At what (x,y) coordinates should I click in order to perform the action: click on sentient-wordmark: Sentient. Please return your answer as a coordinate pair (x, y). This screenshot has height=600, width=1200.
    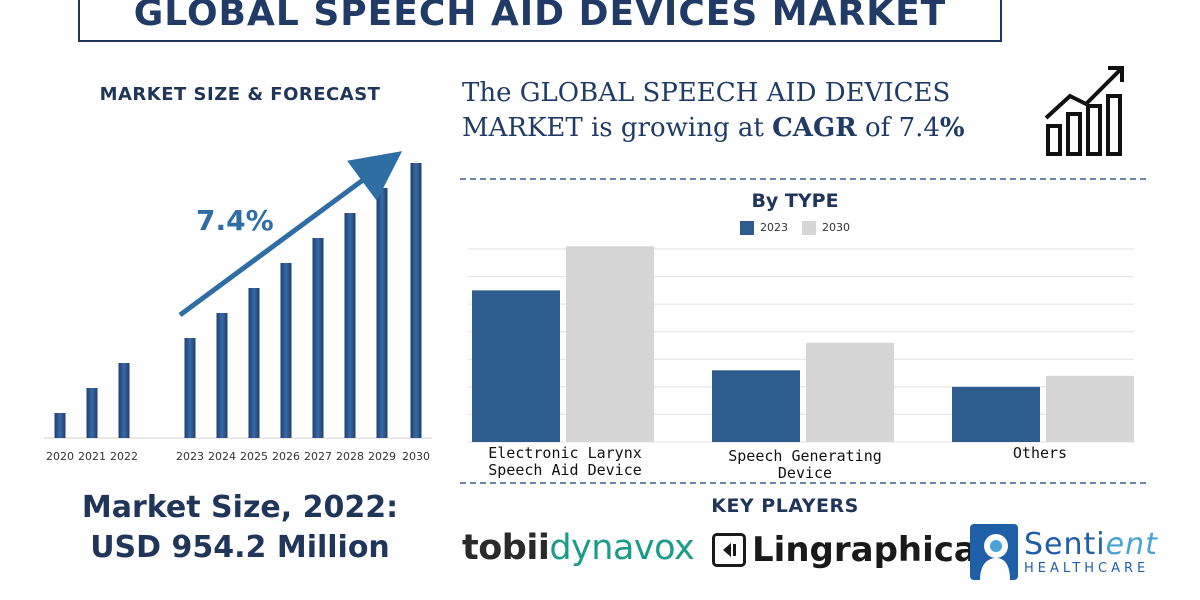
    Looking at the image, I should click on (1091, 544).